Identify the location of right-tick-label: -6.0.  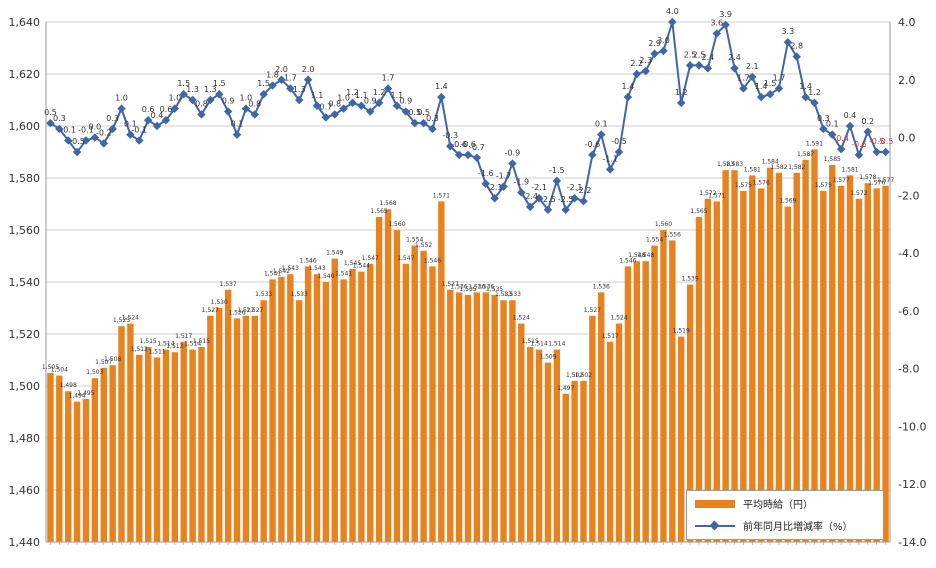
(908, 311).